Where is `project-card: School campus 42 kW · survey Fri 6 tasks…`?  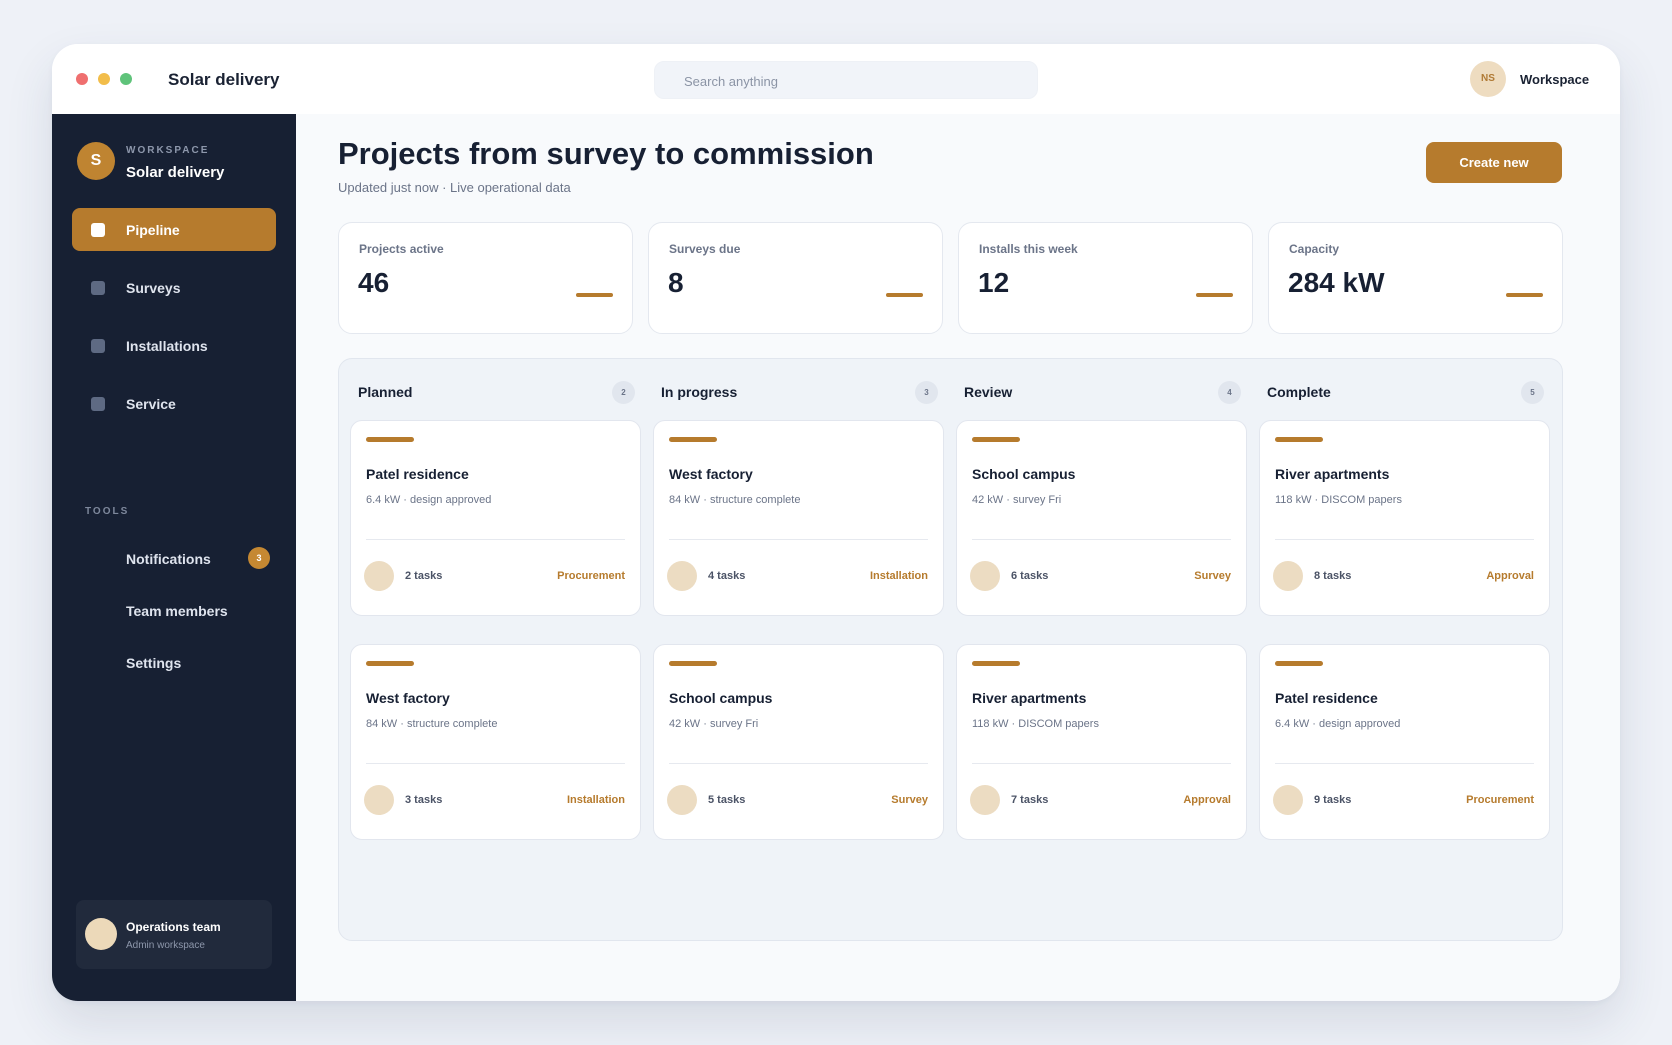 project-card: School campus 42 kW · survey Fri 6 tasks… is located at coordinates (1101, 518).